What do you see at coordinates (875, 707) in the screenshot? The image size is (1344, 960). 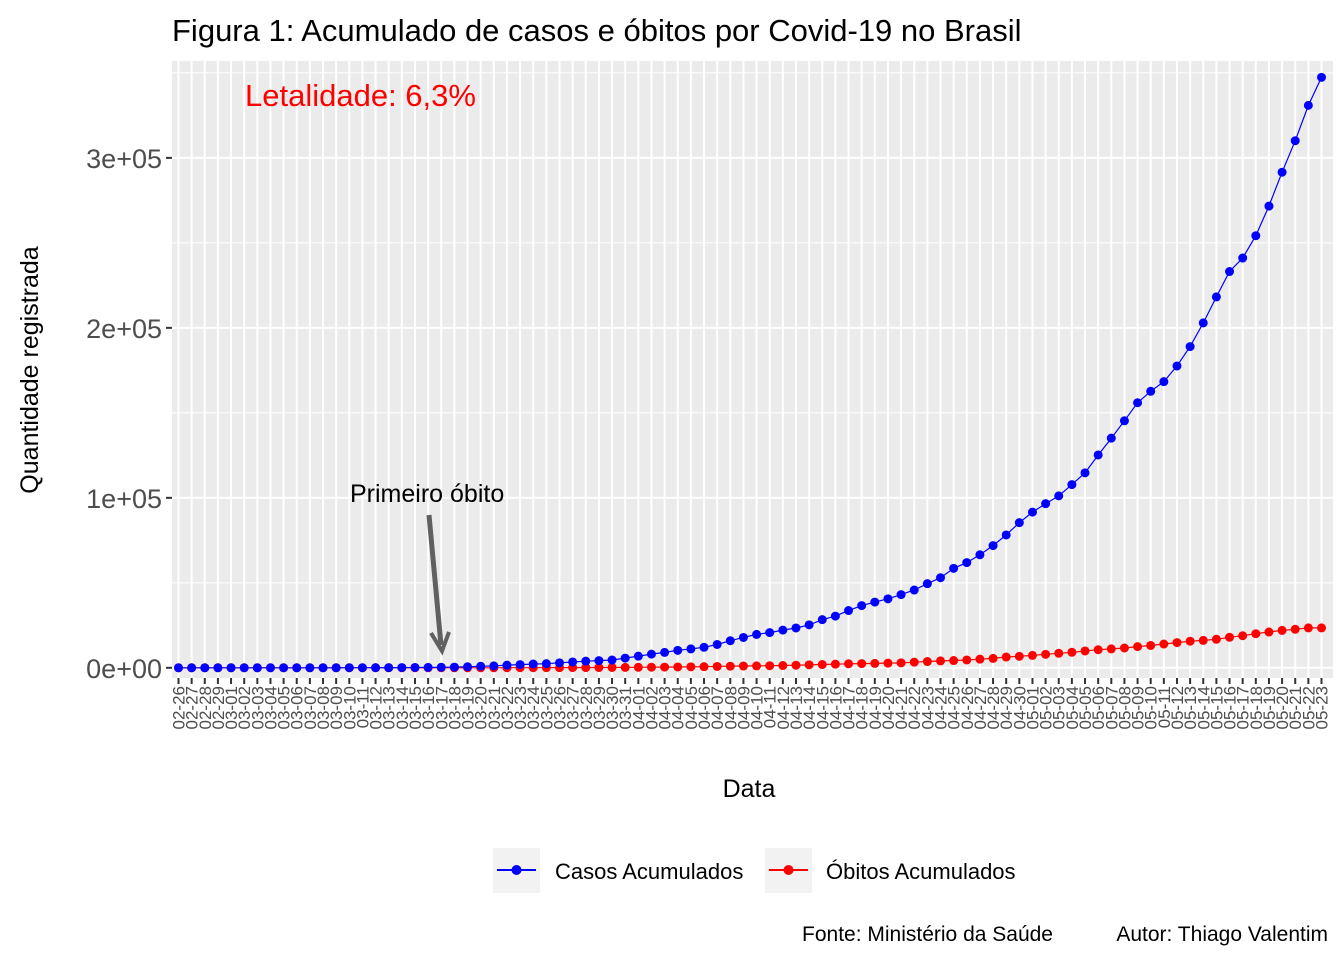 I see `x-tick-label: 04-19` at bounding box center [875, 707].